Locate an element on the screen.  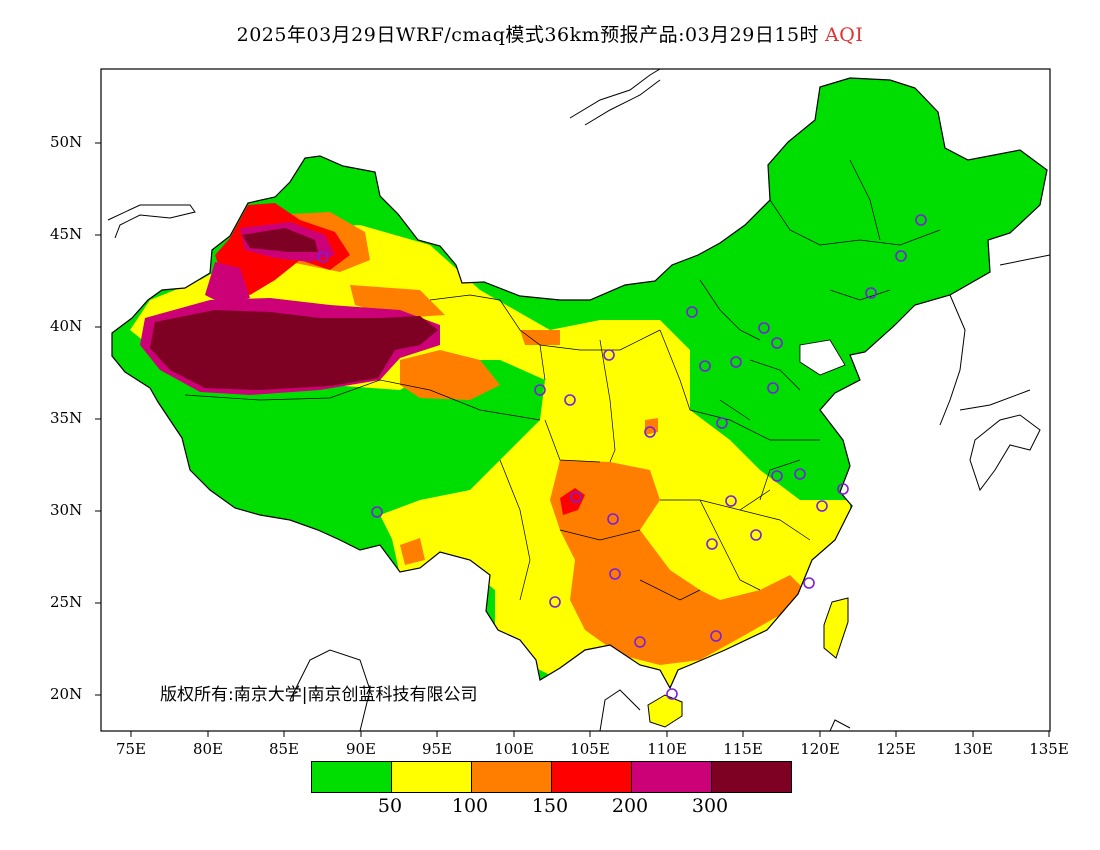
lon-label-90e: 90E is located at coordinates (361, 749).